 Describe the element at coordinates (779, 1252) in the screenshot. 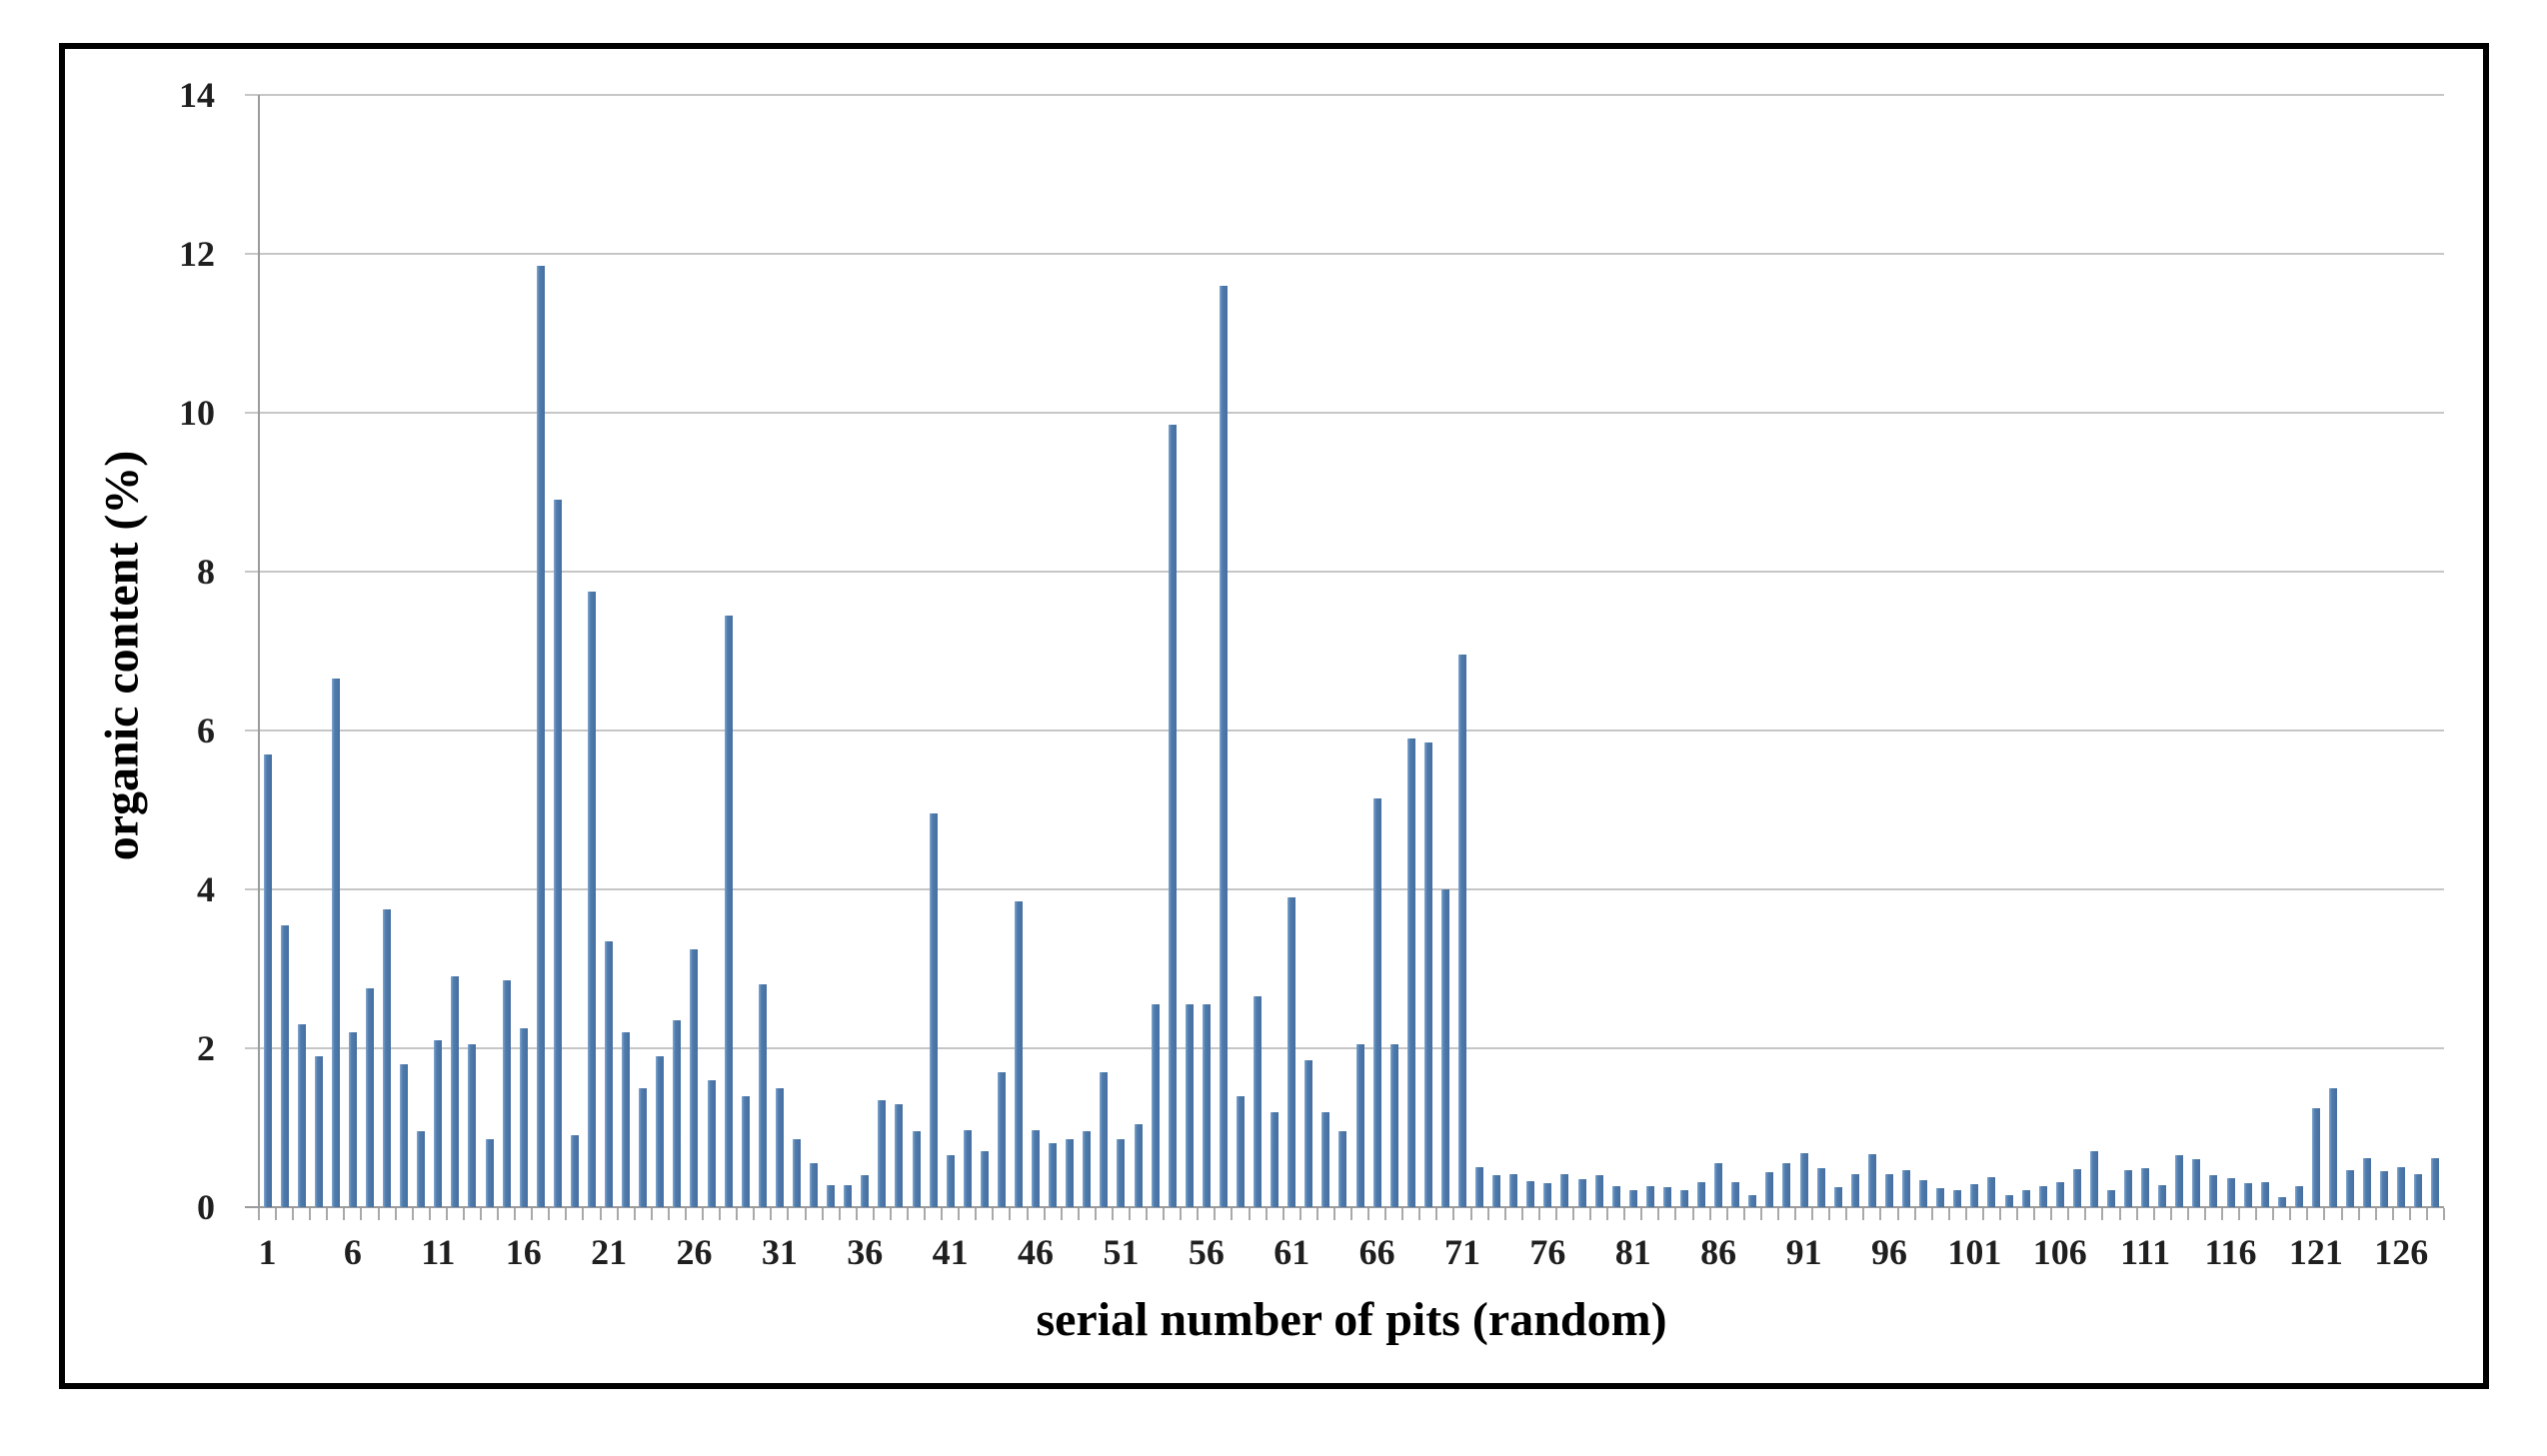

I see `x-tick-label: 31` at that location.